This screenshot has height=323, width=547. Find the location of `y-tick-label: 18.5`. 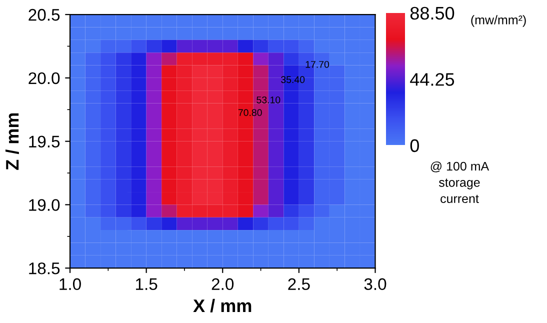

y-tick-label: 18.5 is located at coordinates (44, 268).